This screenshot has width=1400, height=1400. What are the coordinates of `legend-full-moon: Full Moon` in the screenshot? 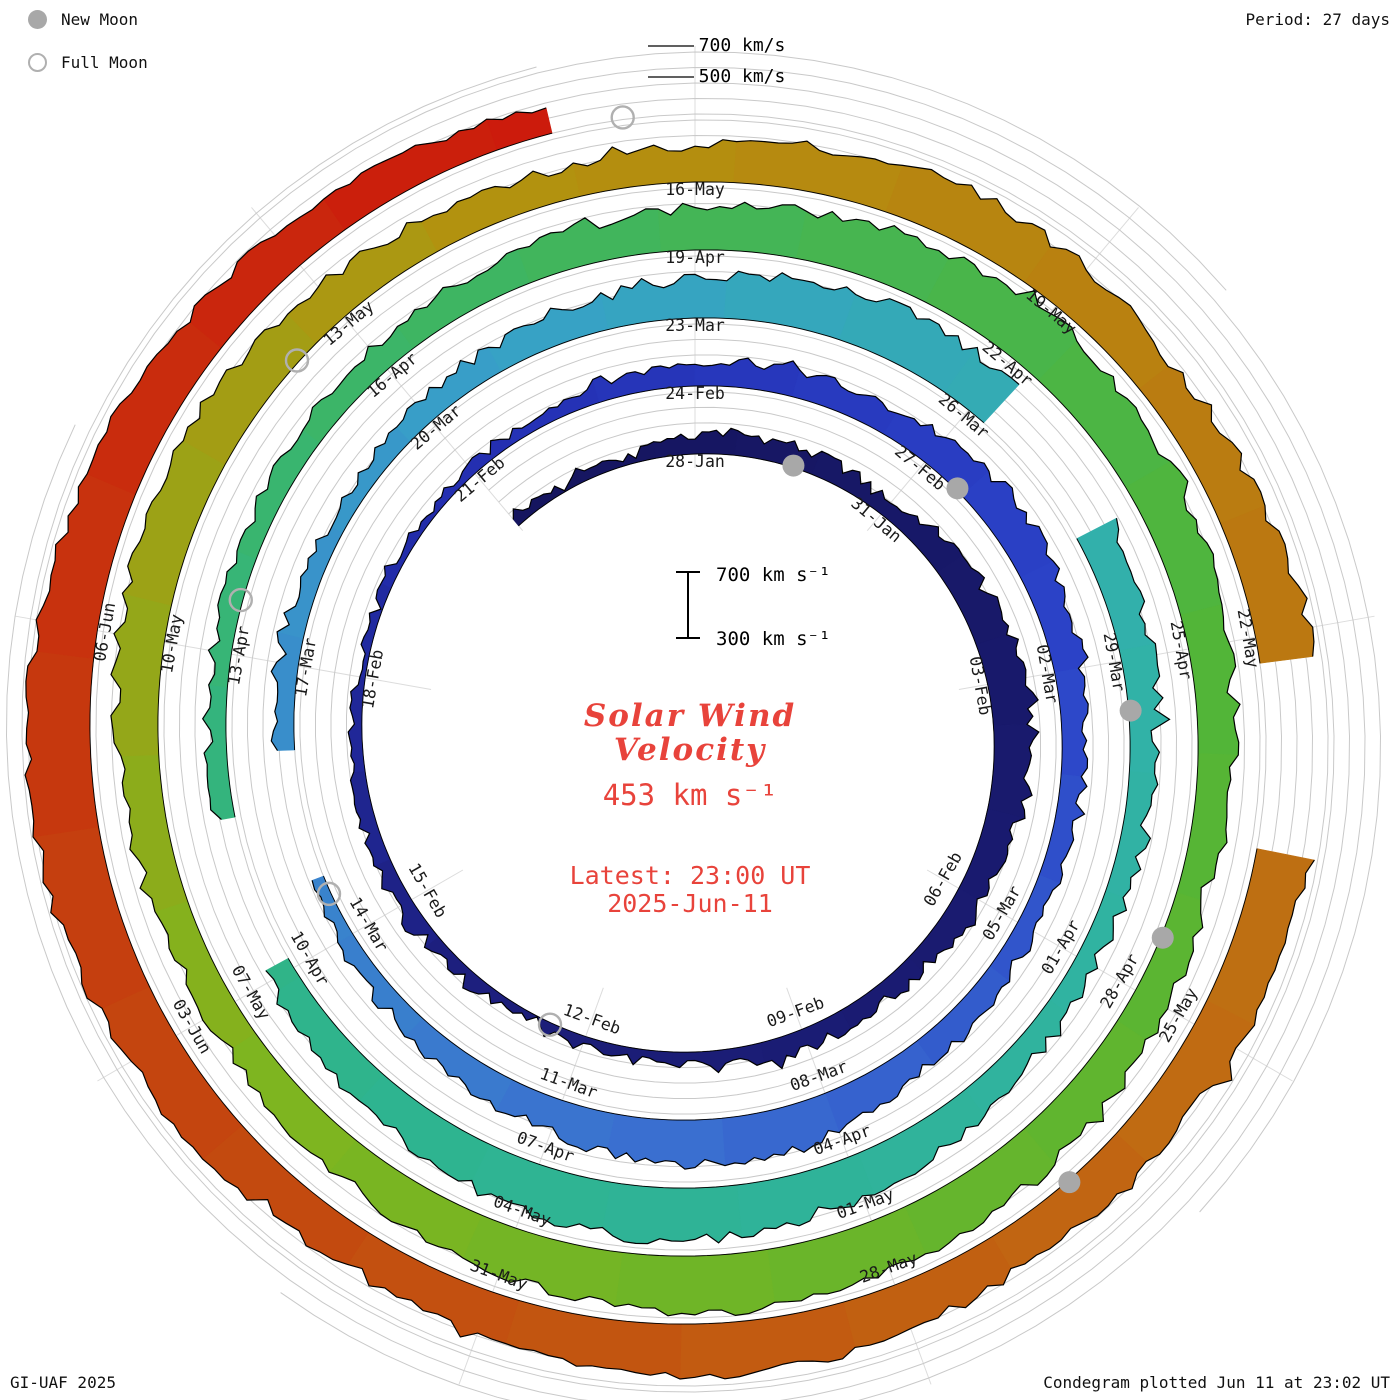 It's located at (88, 62).